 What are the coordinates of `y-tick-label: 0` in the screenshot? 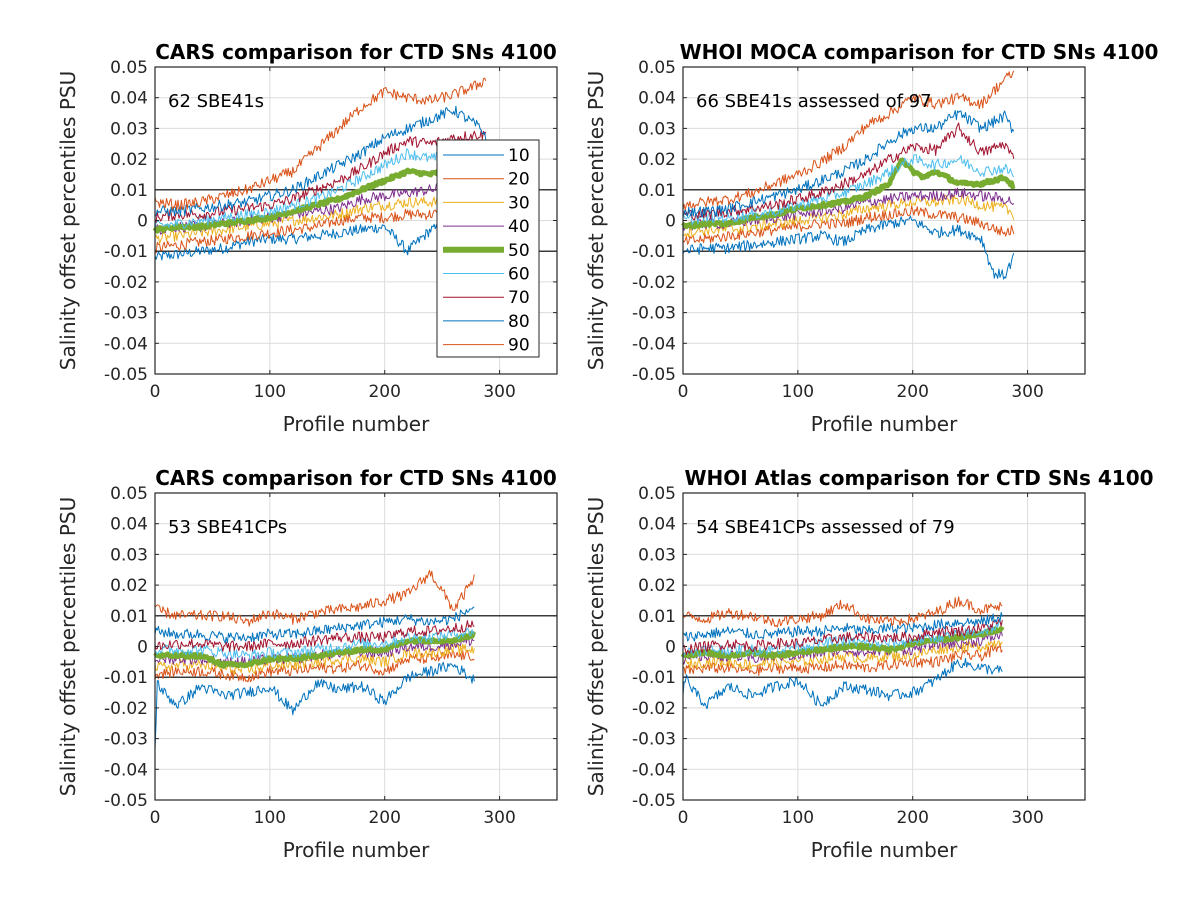 It's located at (142, 222).